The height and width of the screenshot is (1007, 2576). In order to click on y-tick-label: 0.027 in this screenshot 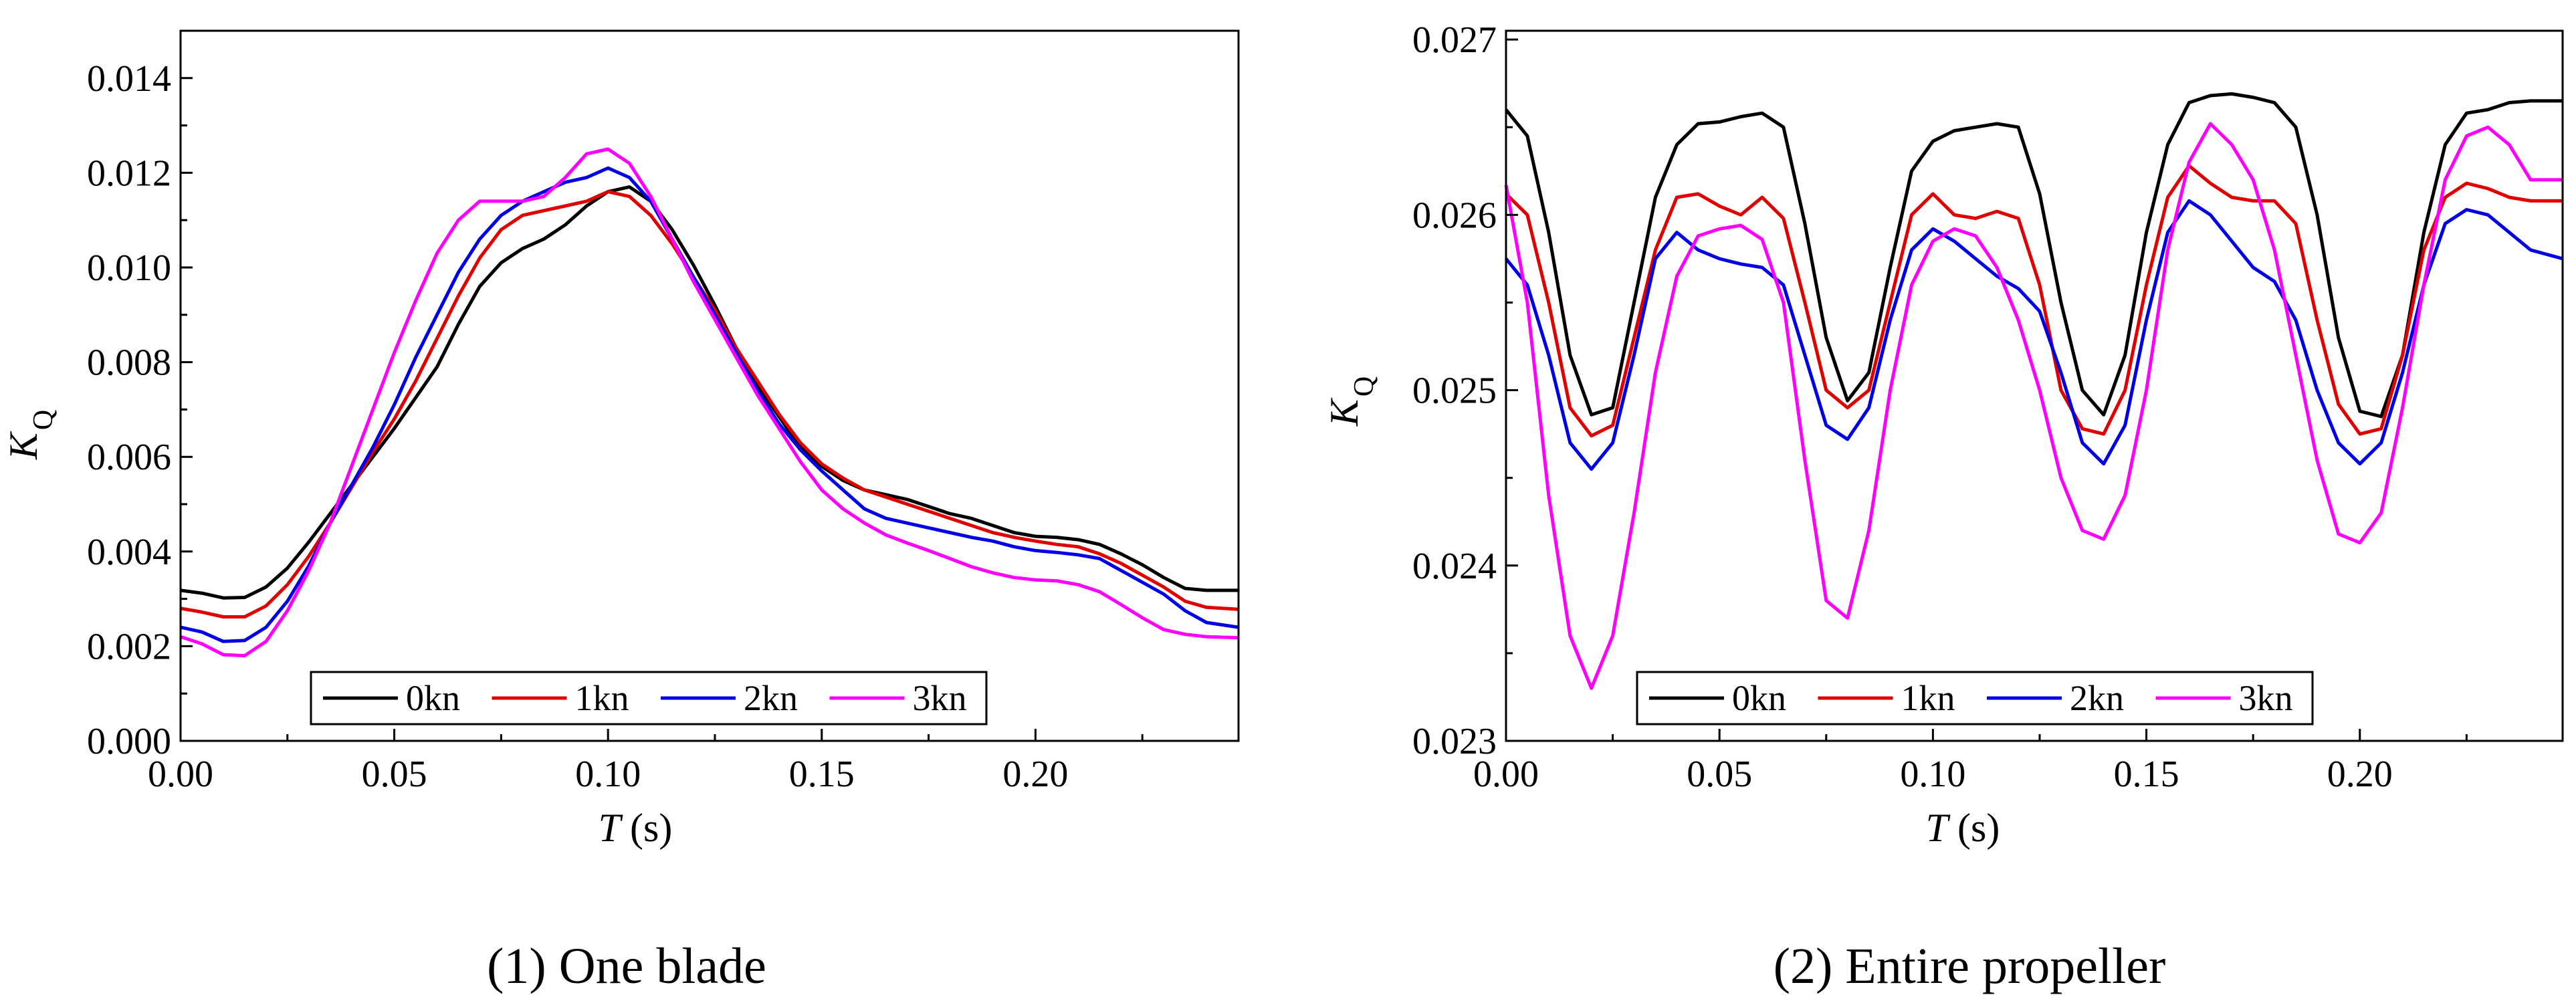, I will do `click(1455, 40)`.